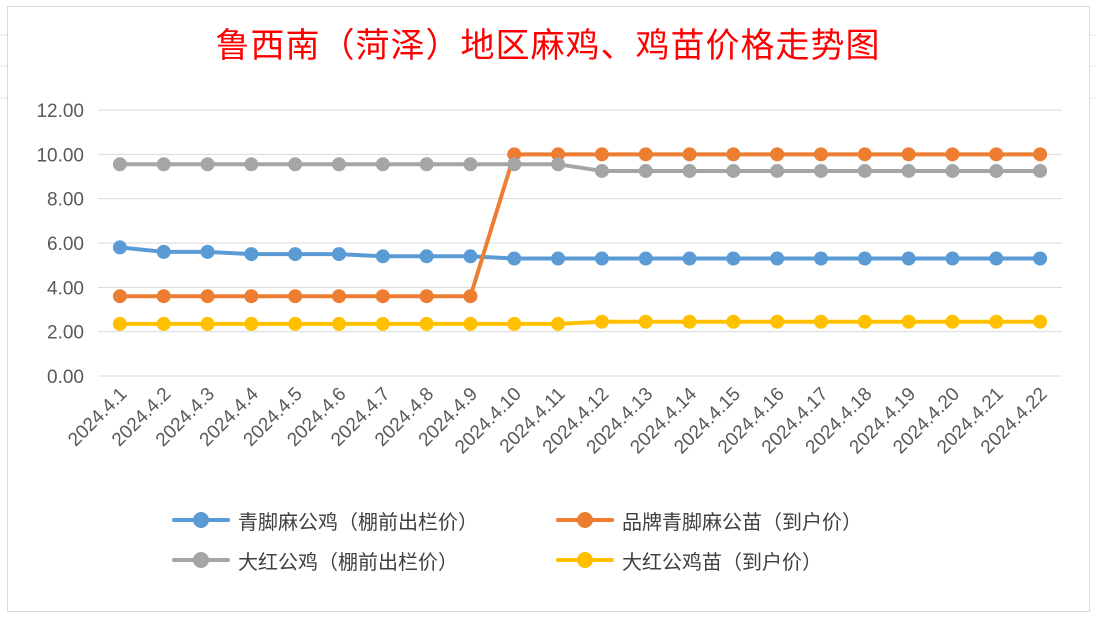 Image resolution: width=1096 pixels, height=619 pixels. Describe the element at coordinates (358, 521) in the screenshot. I see `legend-label: 青脚麻公鸡（棚前出栏价）` at that location.